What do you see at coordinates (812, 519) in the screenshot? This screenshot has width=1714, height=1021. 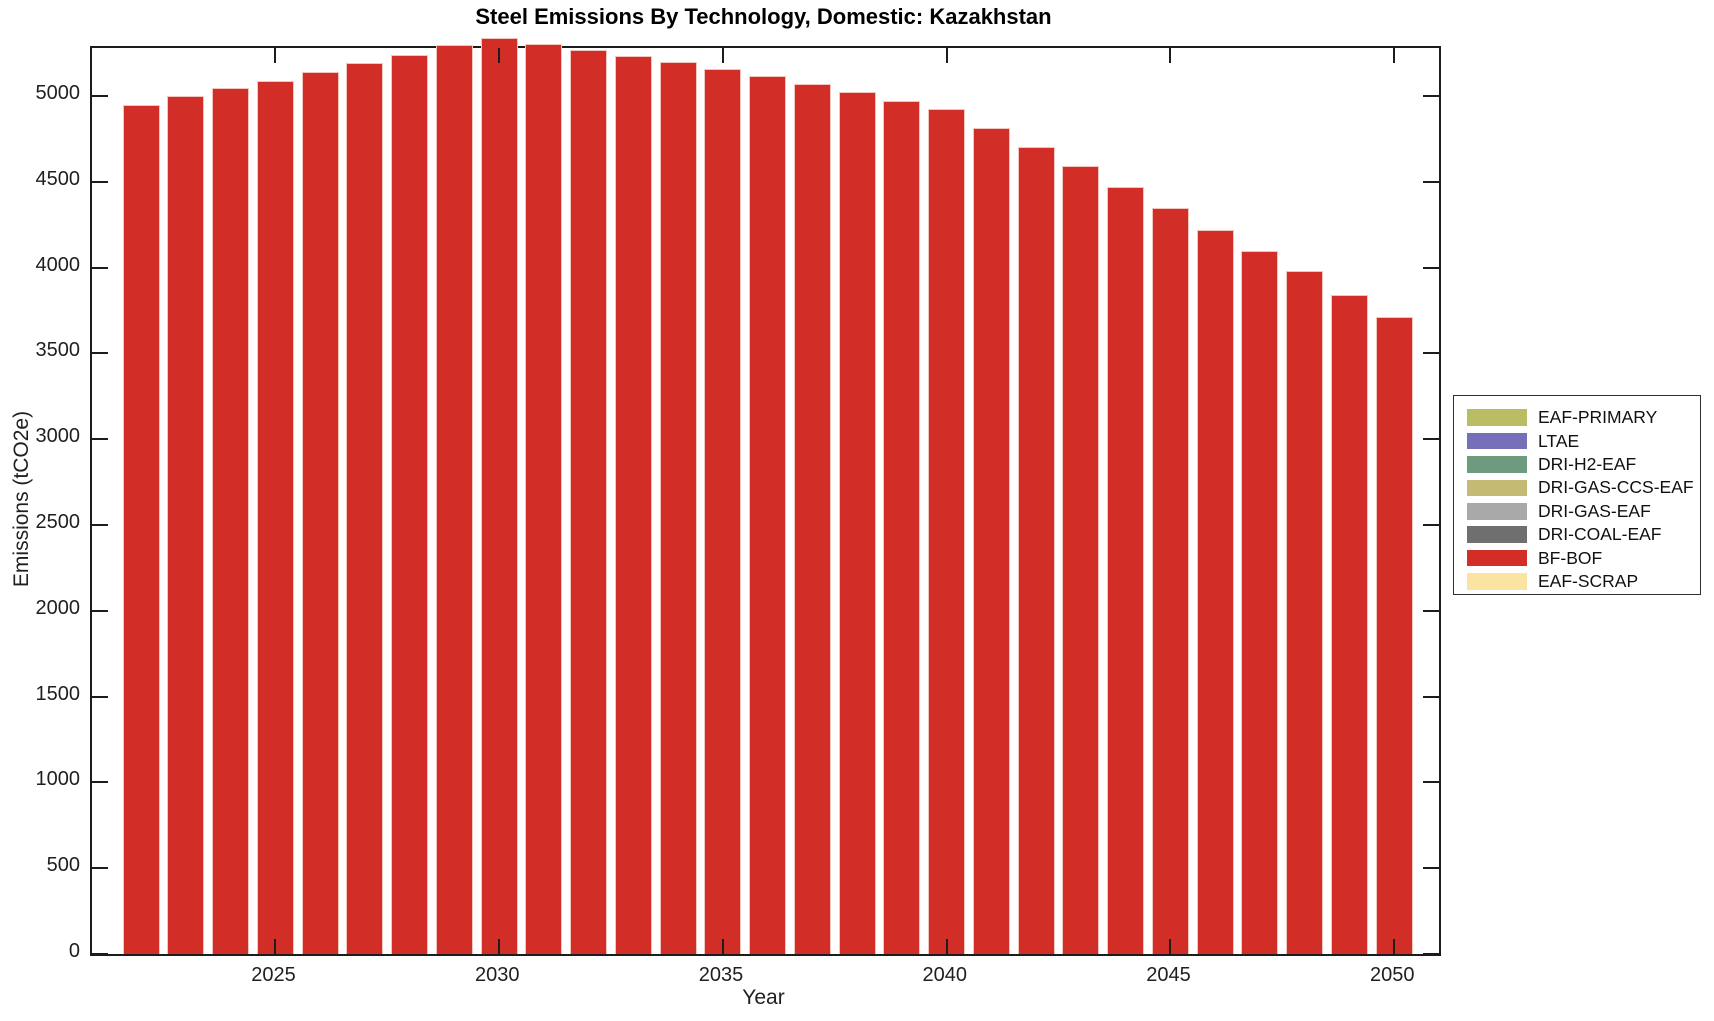 I see `bar-2037` at bounding box center [812, 519].